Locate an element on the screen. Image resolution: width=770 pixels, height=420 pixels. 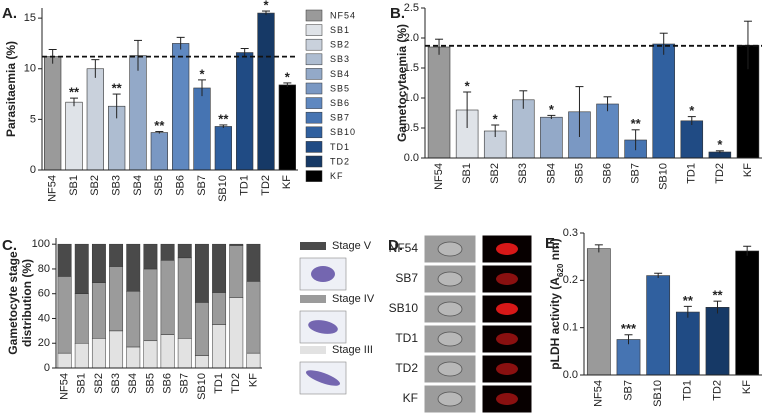
significance: ** is located at coordinates (117, 88).